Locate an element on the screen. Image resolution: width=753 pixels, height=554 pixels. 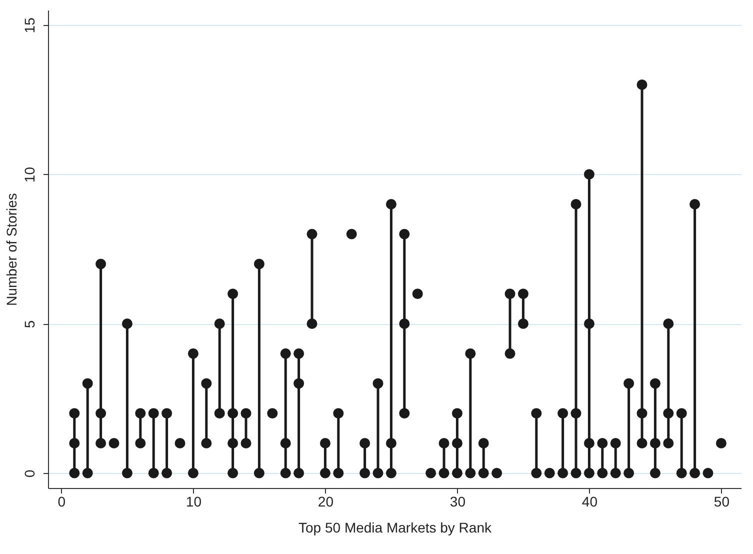
x-tick-label: 30 is located at coordinates (458, 502).